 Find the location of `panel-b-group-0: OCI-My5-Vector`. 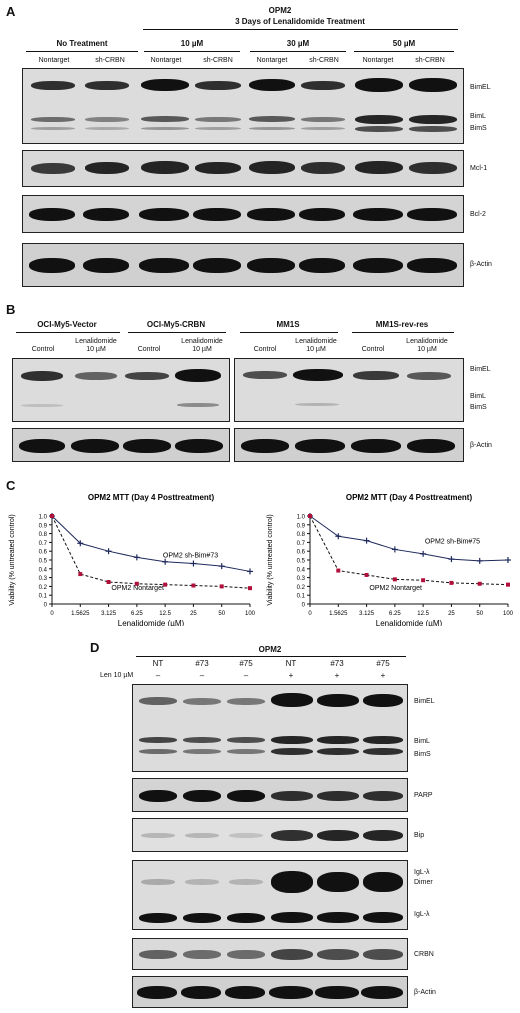

panel-b-group-0: OCI-My5-Vector is located at coordinates (67, 324).